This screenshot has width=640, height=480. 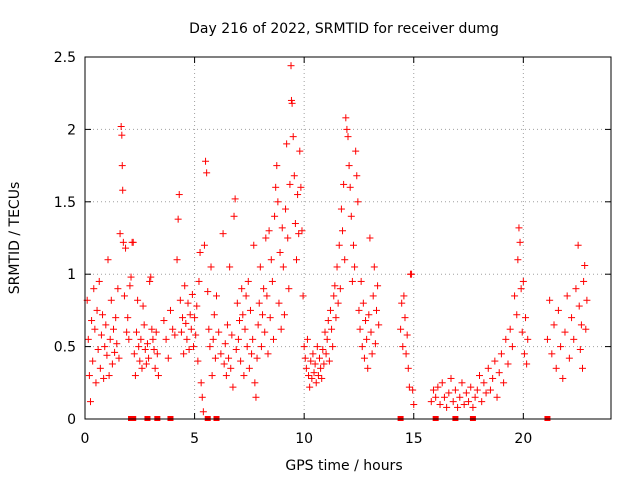 What do you see at coordinates (343, 466) in the screenshot?
I see `x-axis-label: GPS time / hours` at bounding box center [343, 466].